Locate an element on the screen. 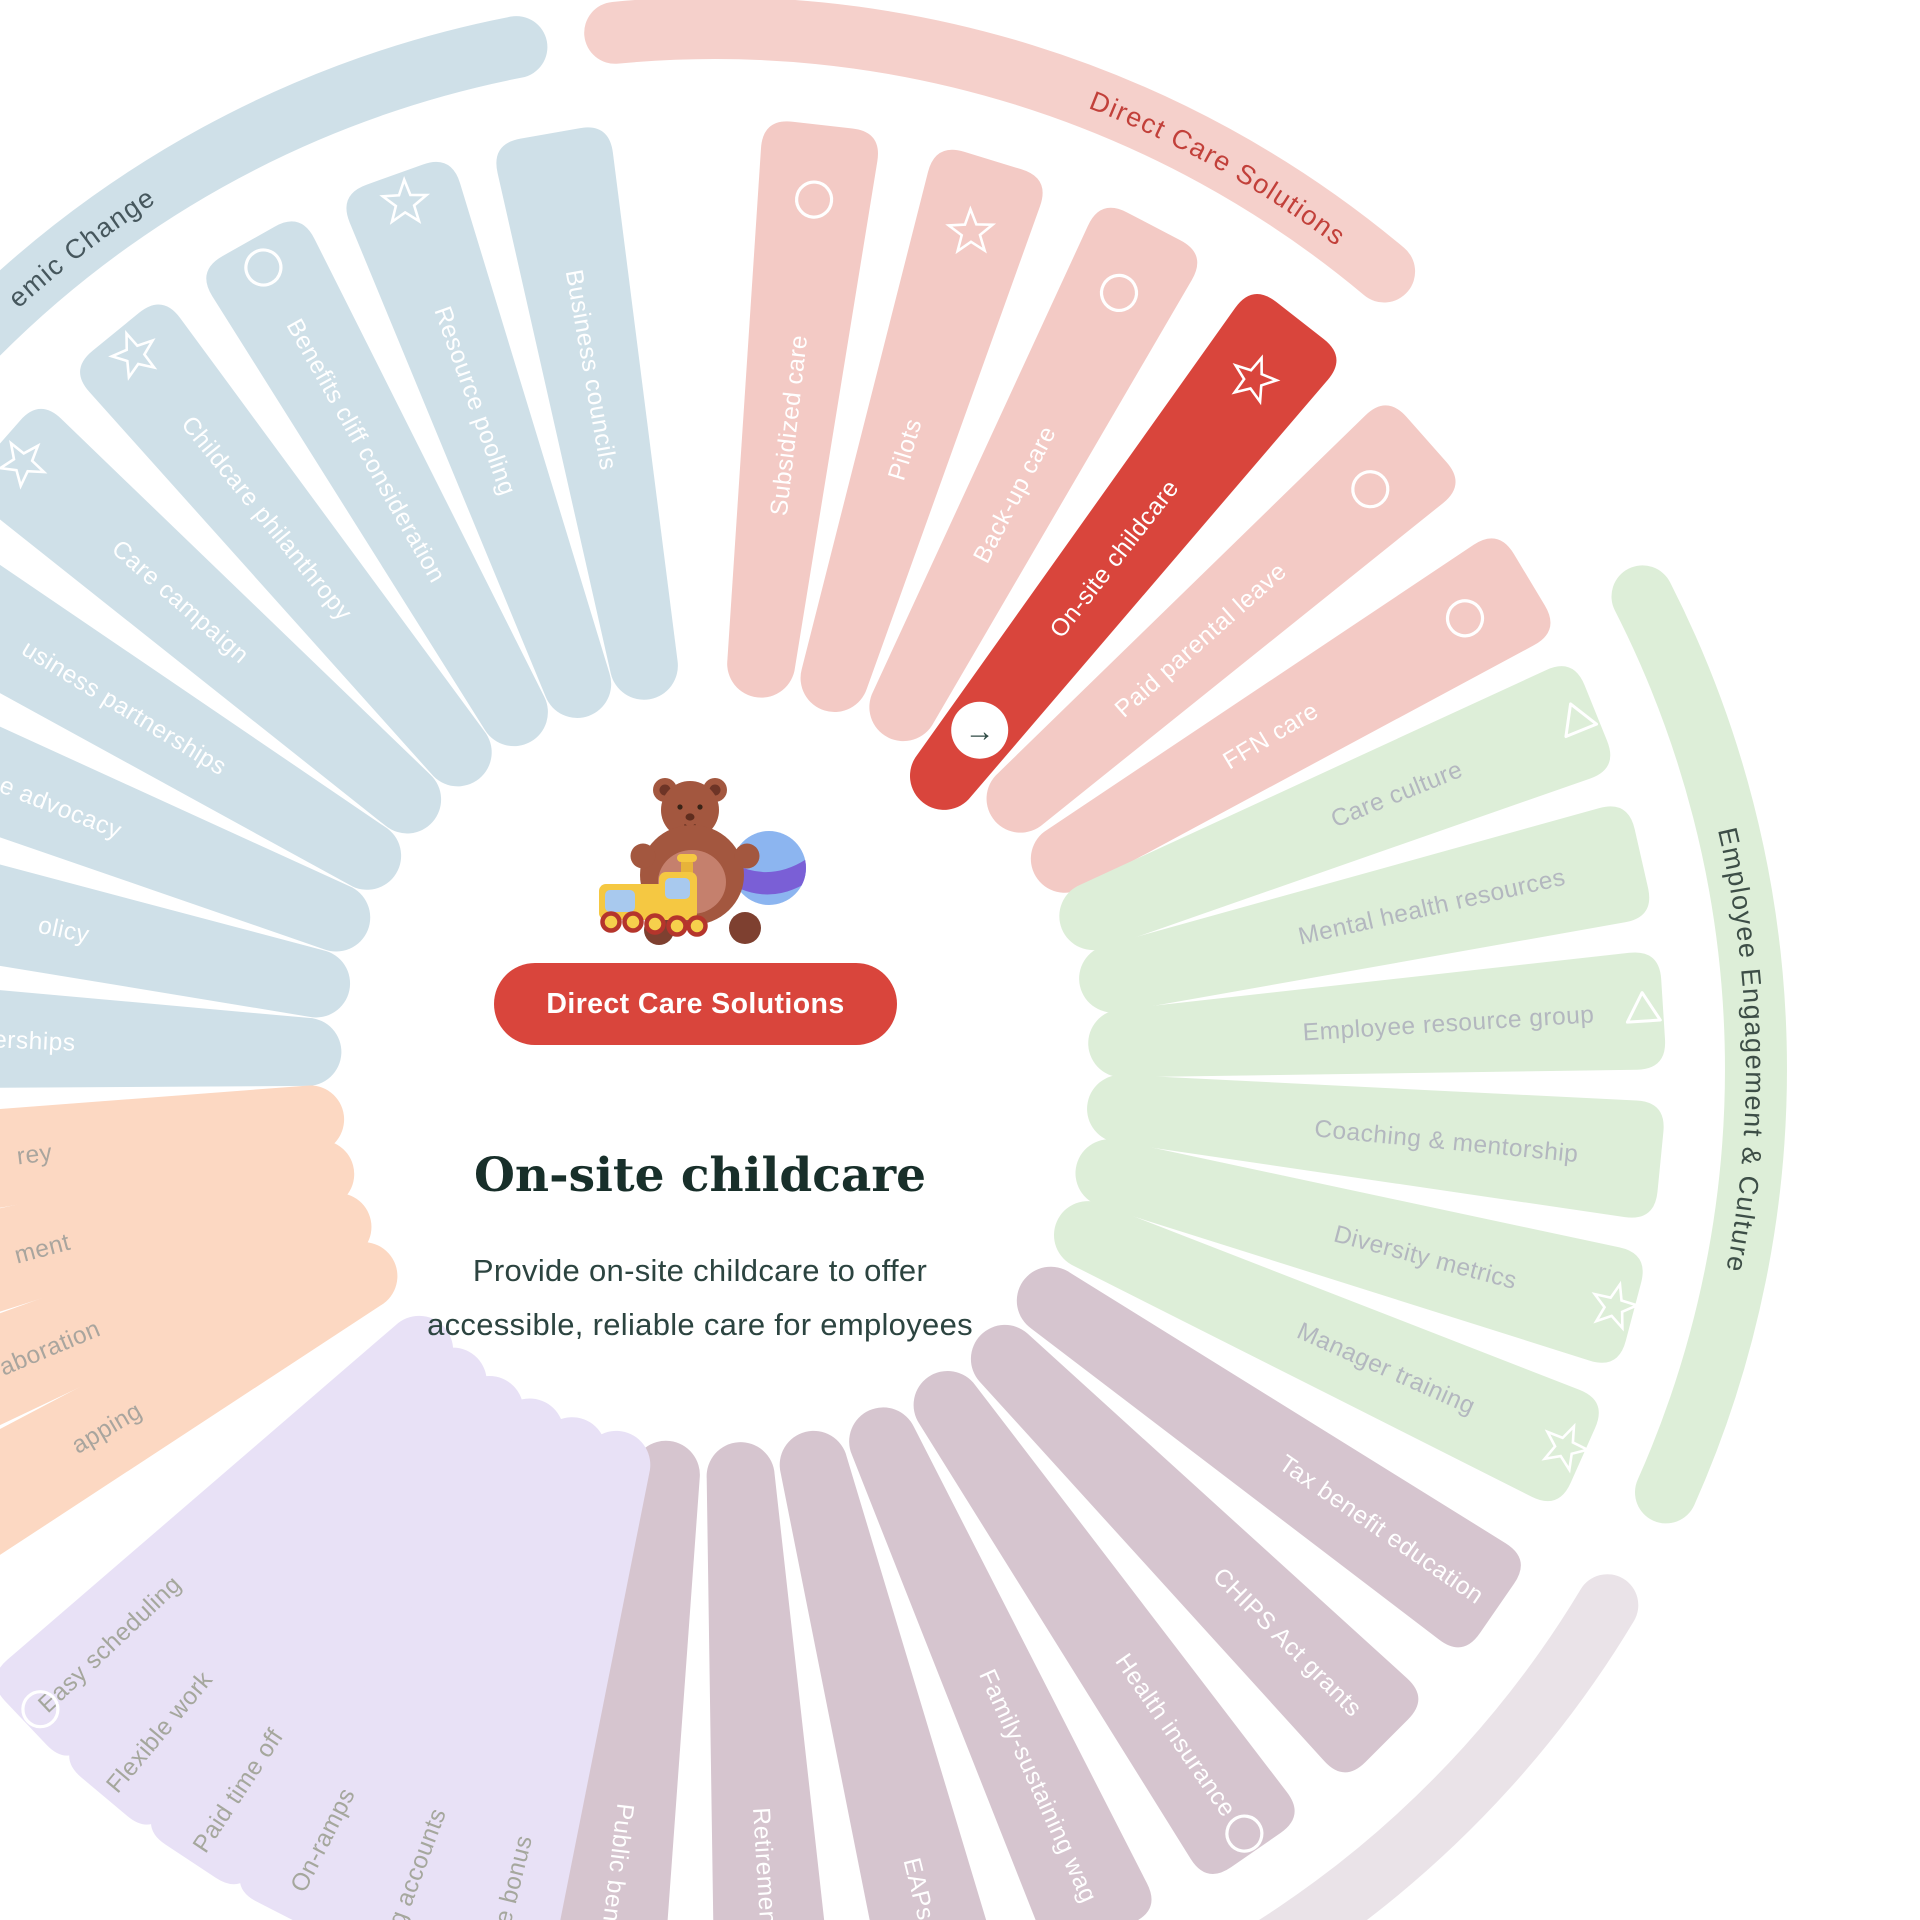 This screenshot has height=1920, width=1920. segment-ffn-care: FFN care is located at coordinates (1290, 715).